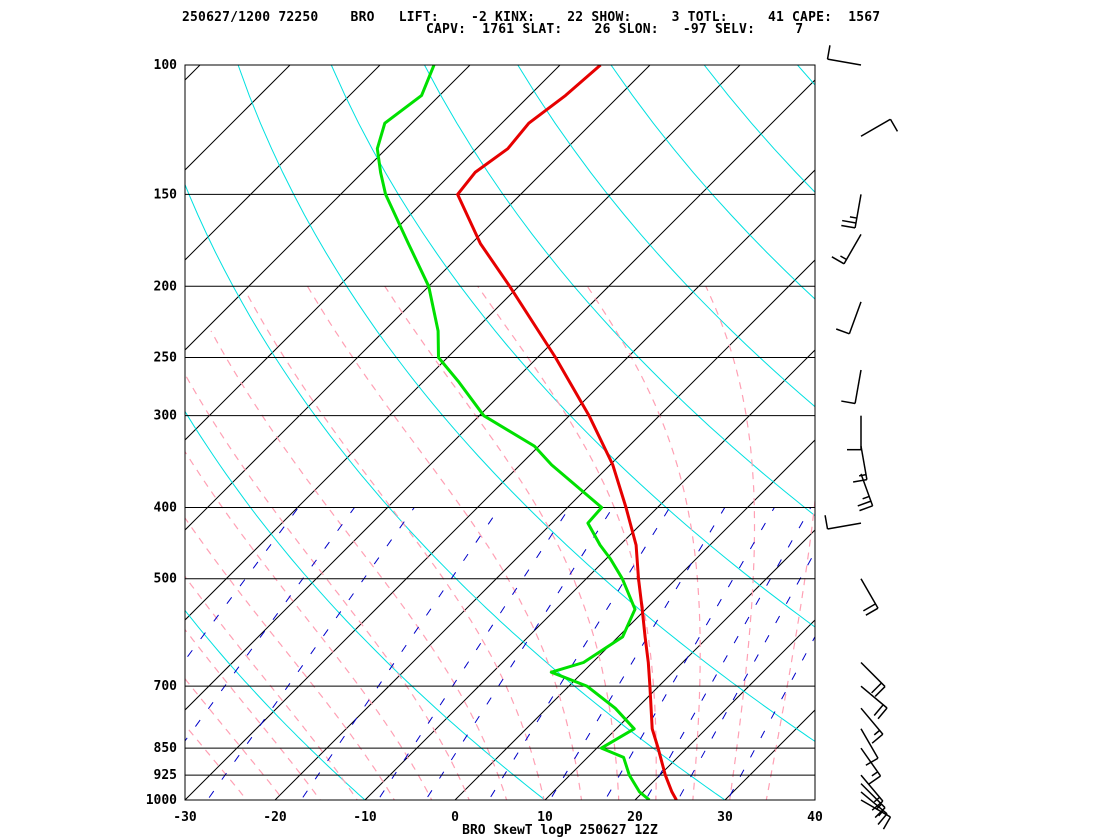 The height and width of the screenshot is (840, 1120). I want to click on pressure-tick-label: 100, so click(166, 65).